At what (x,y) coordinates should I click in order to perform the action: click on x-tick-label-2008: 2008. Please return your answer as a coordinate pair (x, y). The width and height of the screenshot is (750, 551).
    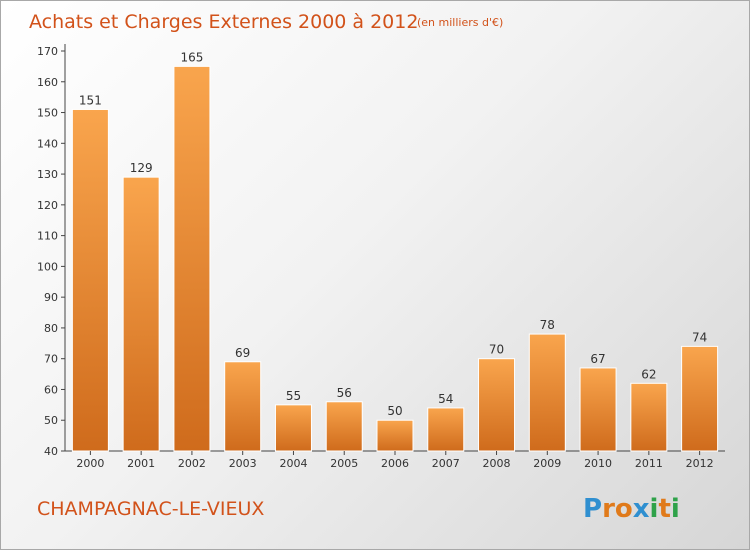
    Looking at the image, I should click on (497, 463).